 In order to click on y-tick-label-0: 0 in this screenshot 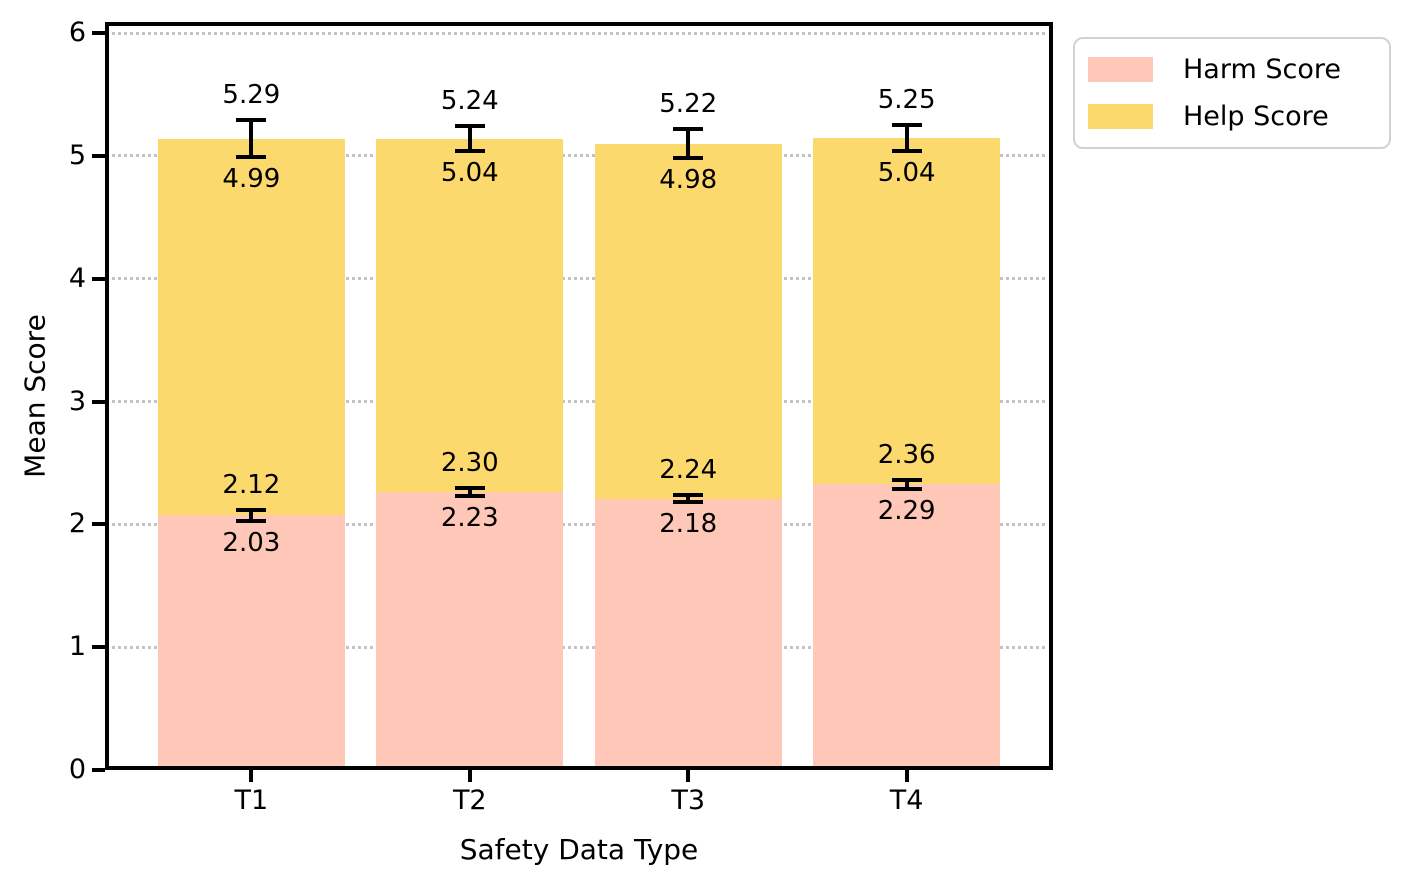, I will do `click(77, 769)`.